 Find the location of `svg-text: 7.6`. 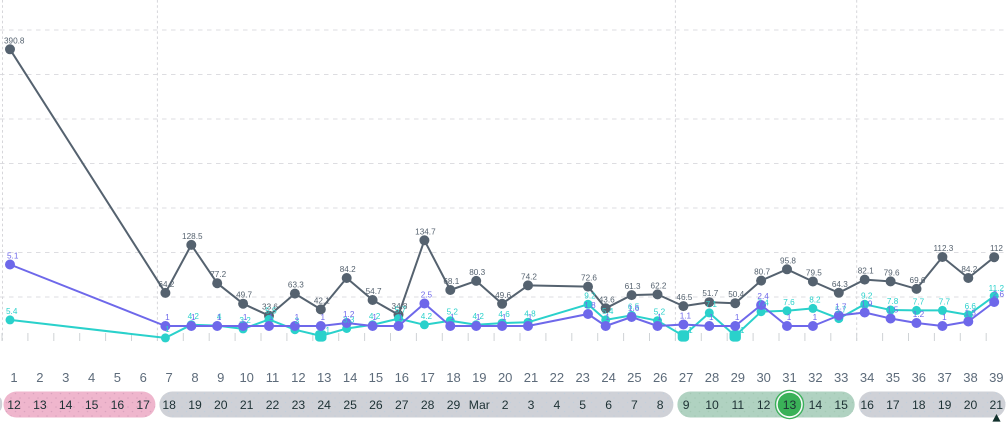

svg-text: 7.6 is located at coordinates (789, 302).